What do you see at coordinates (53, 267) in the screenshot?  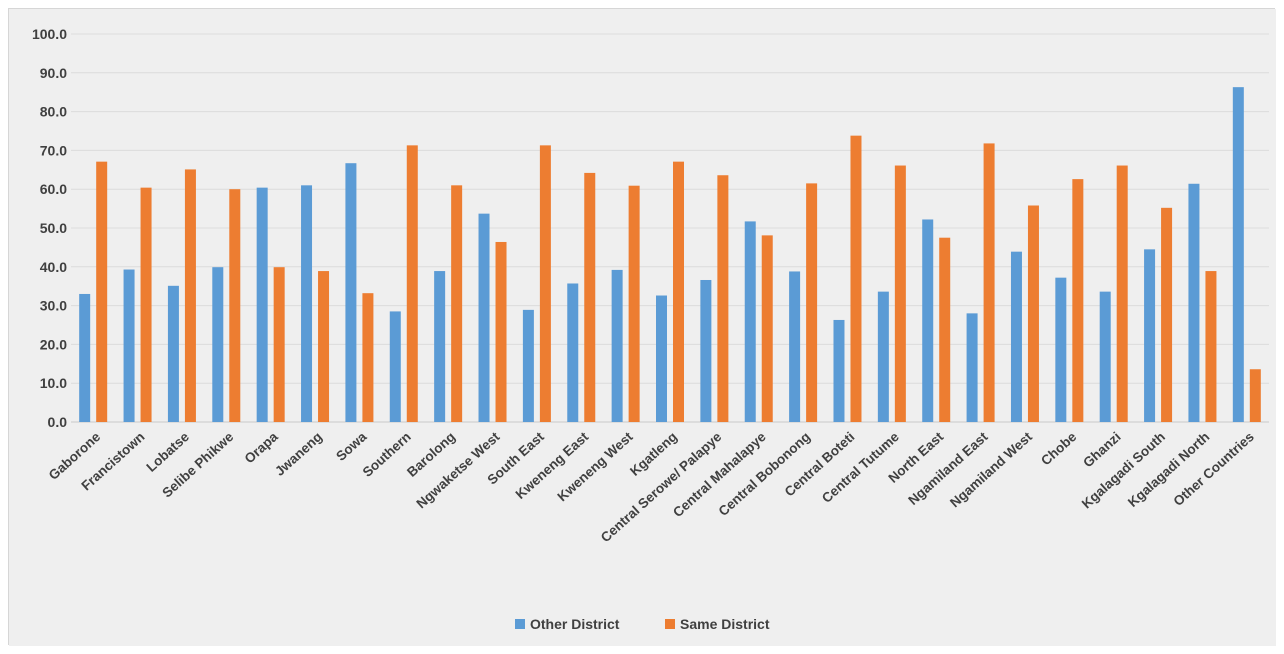 I see `y-tick-label: 40.0` at bounding box center [53, 267].